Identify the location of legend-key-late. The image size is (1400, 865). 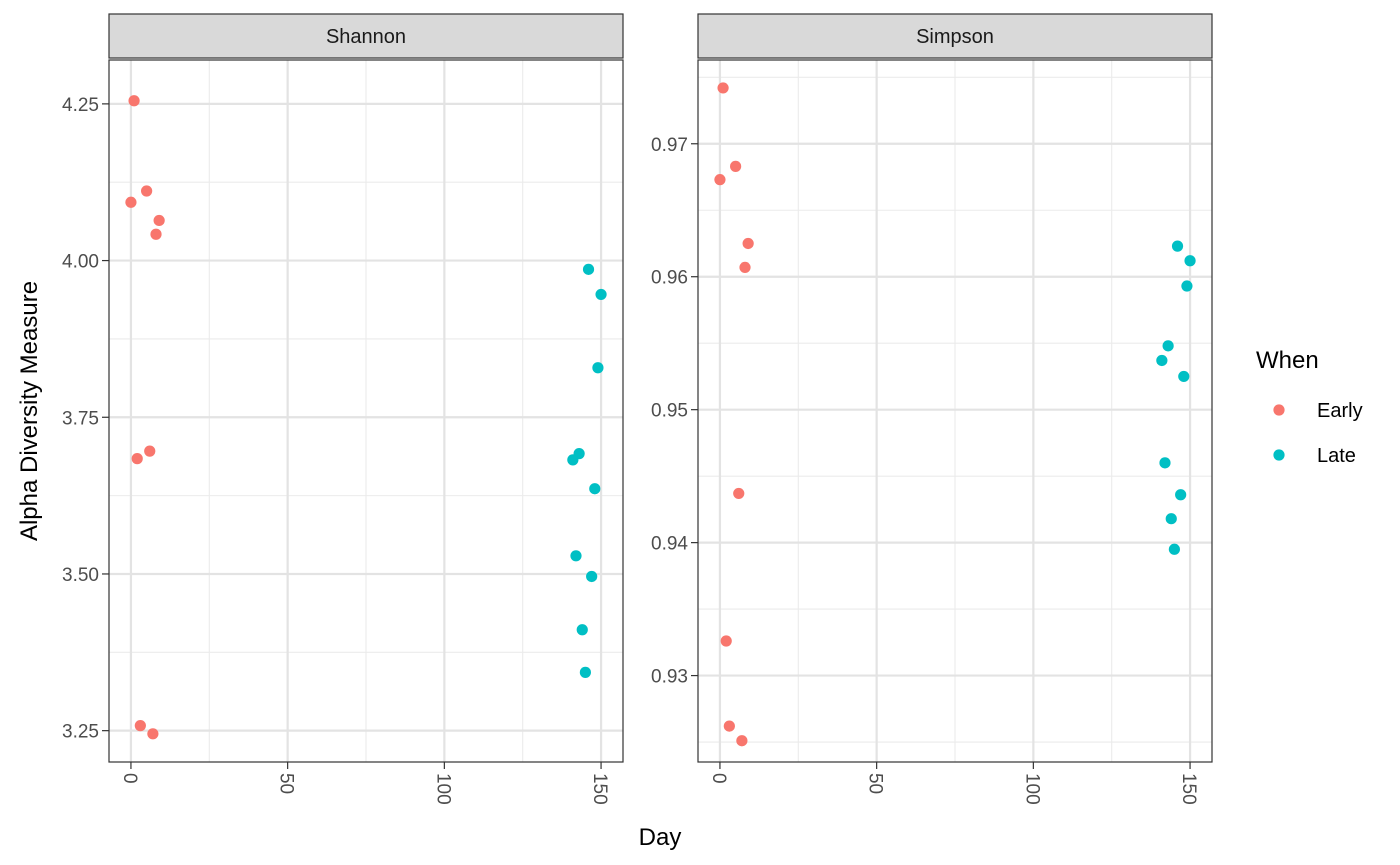
(1279, 455).